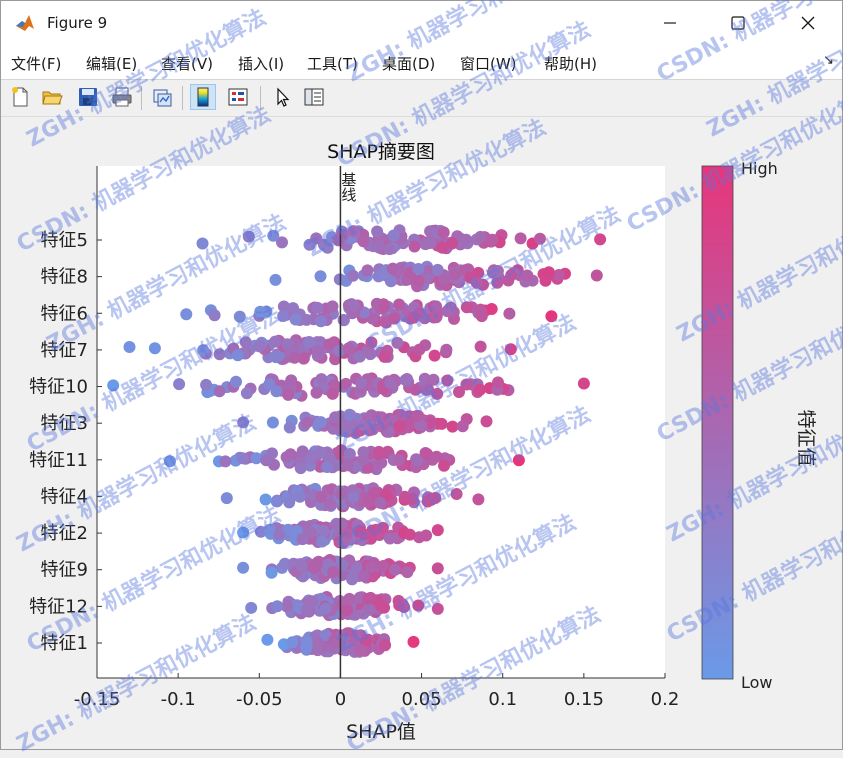 The image size is (843, 758). I want to click on open-file-icon, so click(52, 98).